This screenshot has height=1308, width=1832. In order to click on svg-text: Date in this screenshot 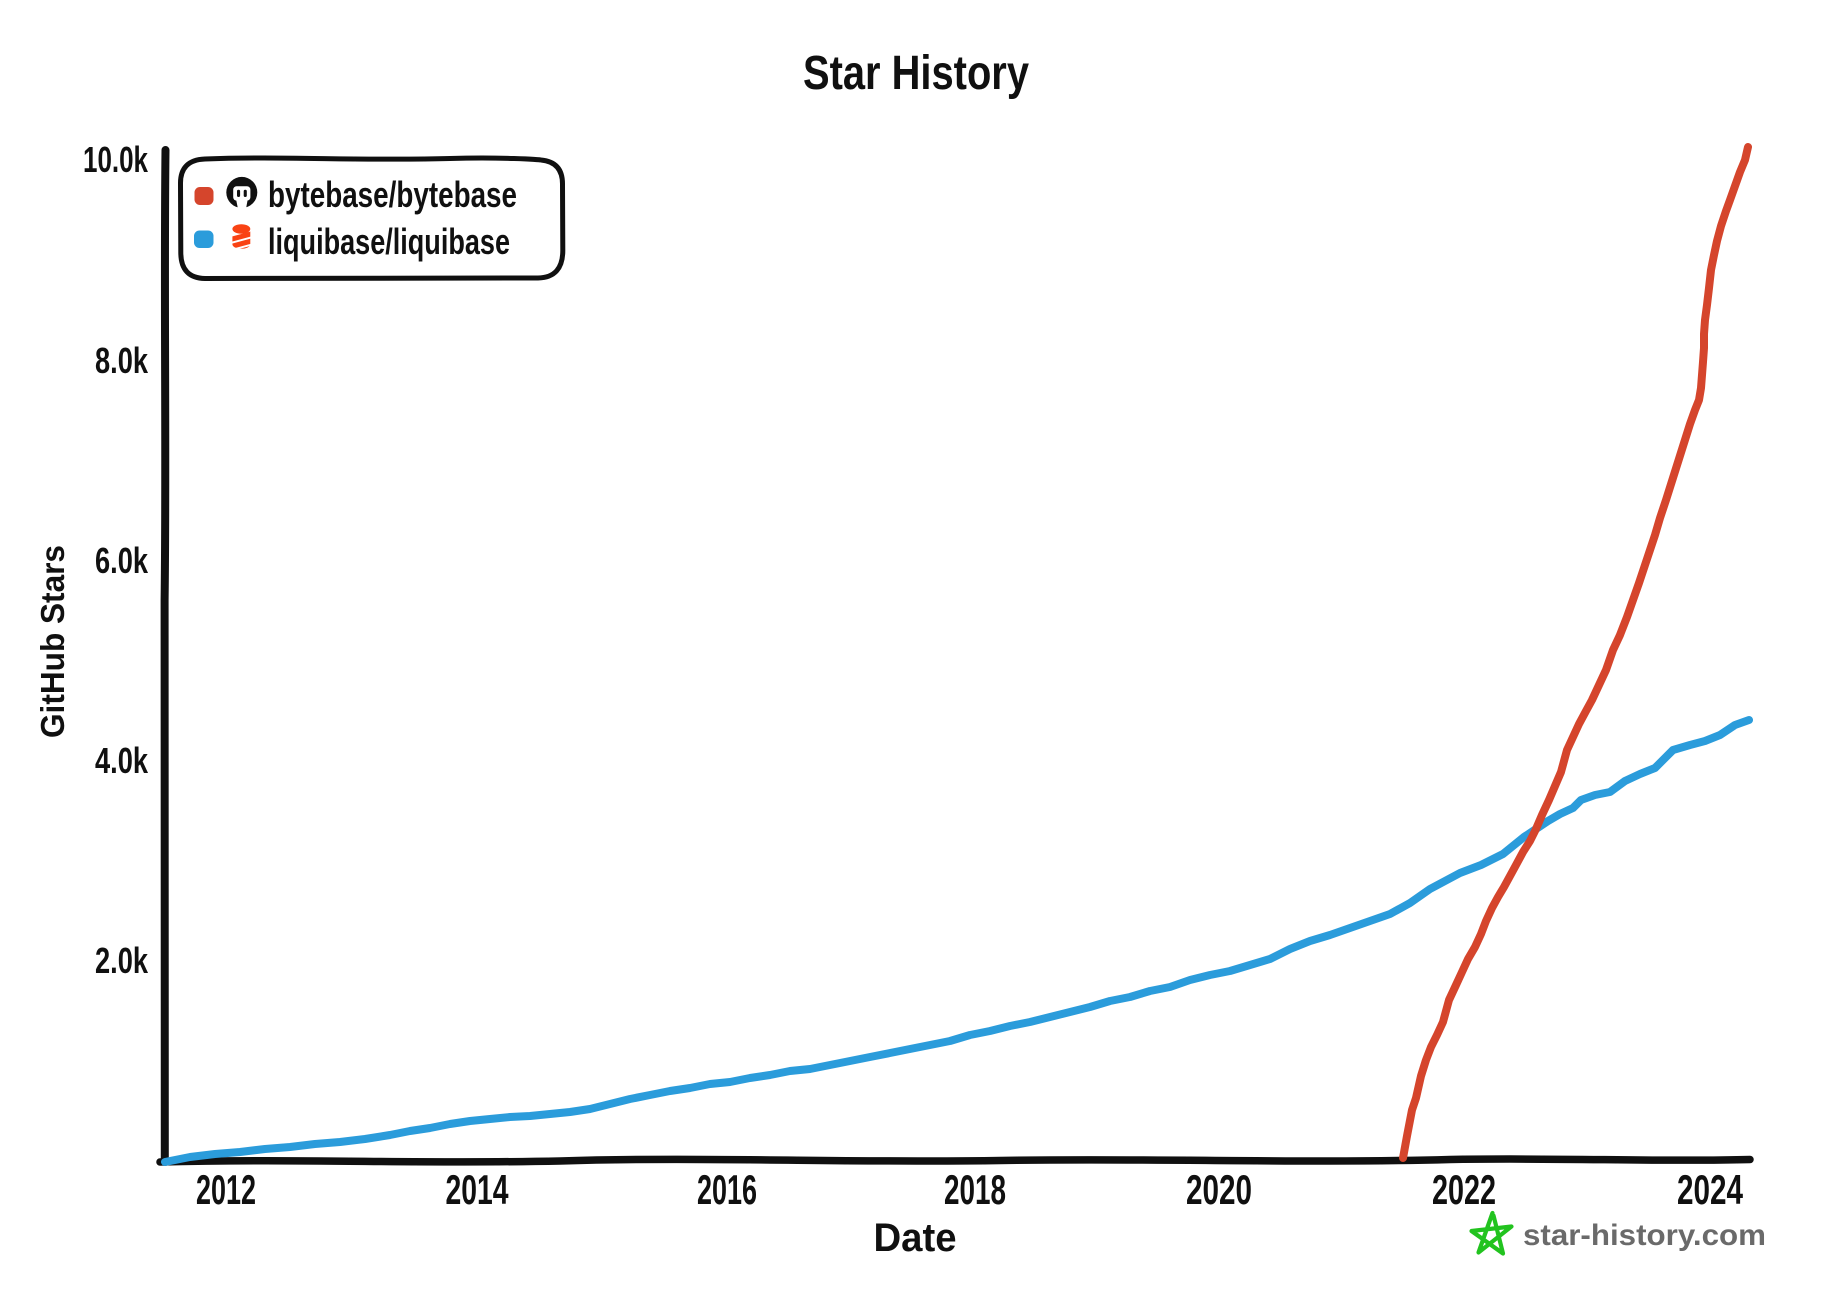, I will do `click(915, 1238)`.